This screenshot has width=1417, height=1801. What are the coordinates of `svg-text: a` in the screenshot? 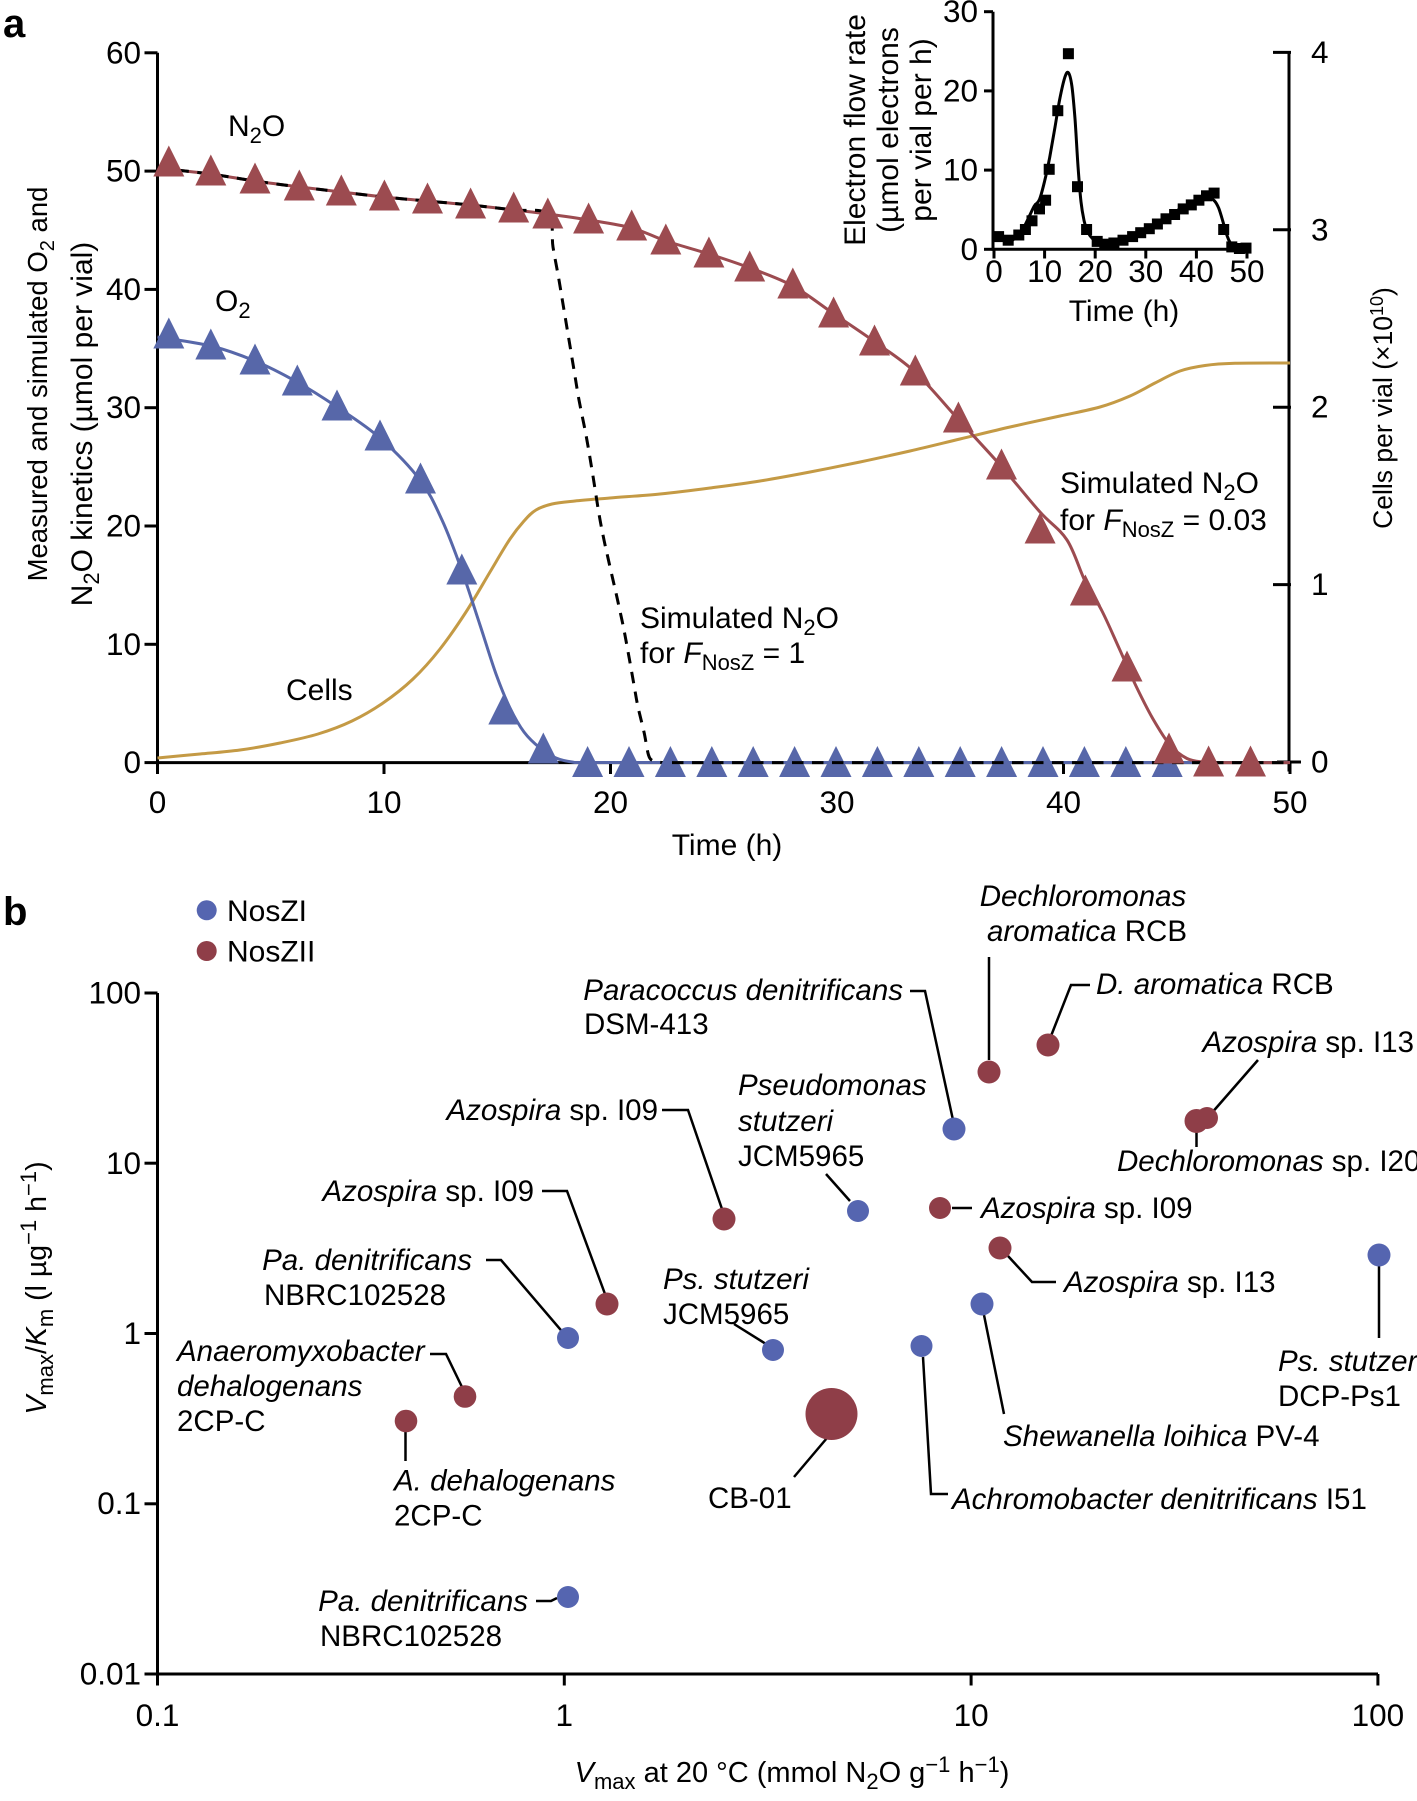 It's located at (14, 24).